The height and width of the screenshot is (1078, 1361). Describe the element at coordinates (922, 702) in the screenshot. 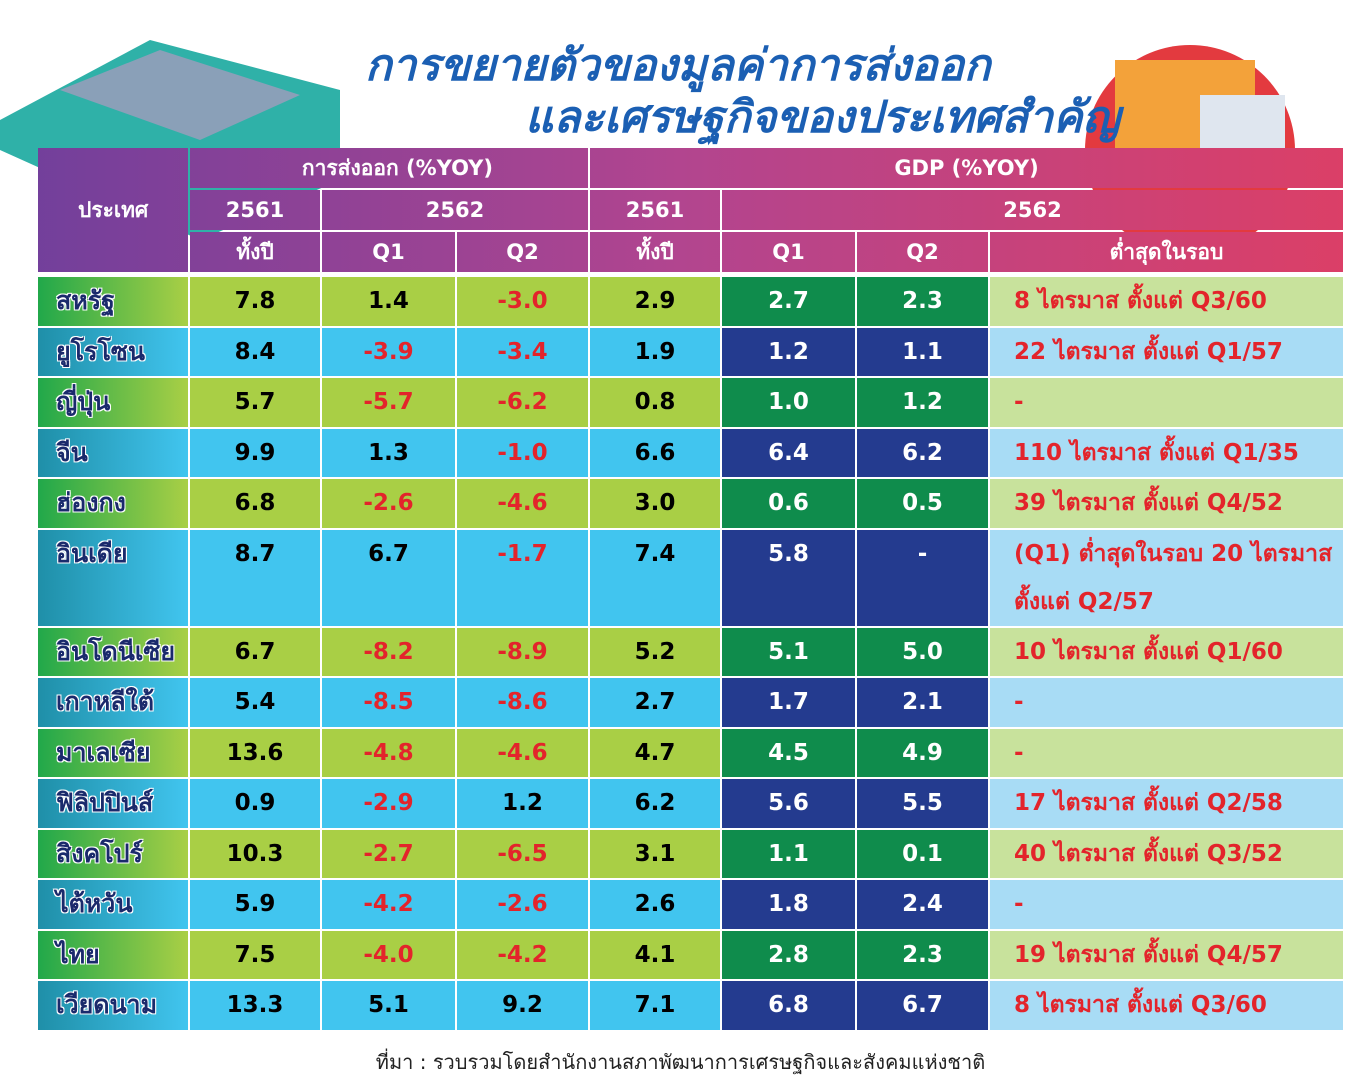

I see `table-cell: 2.1` at that location.